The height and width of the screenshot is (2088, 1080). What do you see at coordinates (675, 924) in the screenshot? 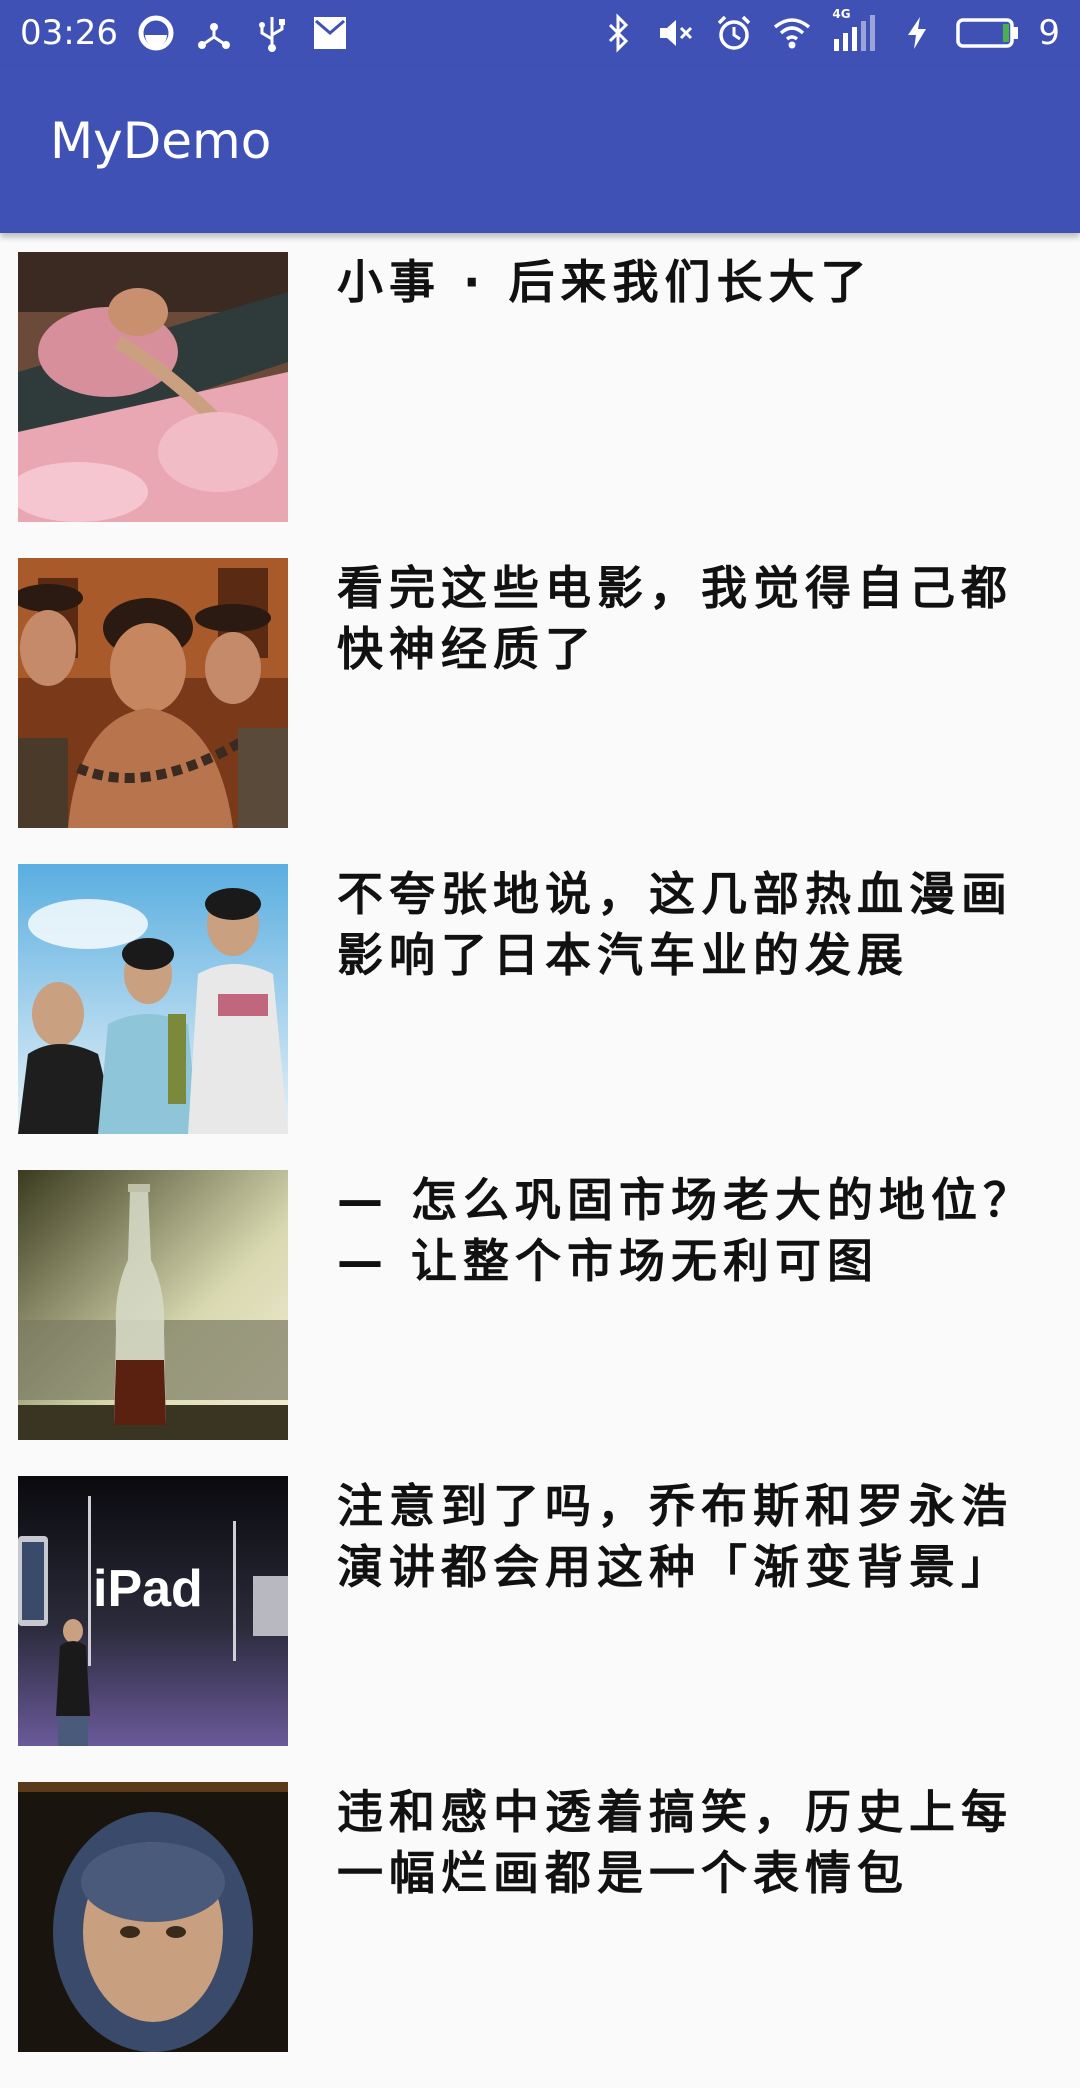
I see `article-title: 不夸张地说，这几部热血漫画影响了日本汽车业的发展` at bounding box center [675, 924].